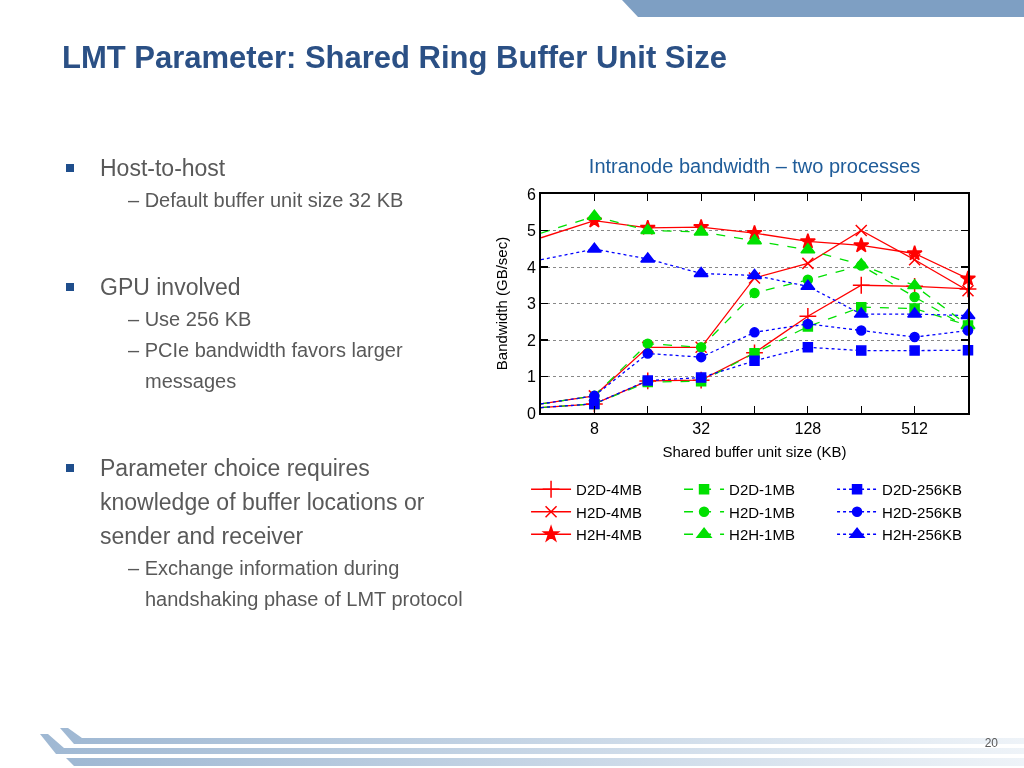 The height and width of the screenshot is (768, 1024). Describe the element at coordinates (762, 535) in the screenshot. I see `legend-label: H2H-1MB` at that location.